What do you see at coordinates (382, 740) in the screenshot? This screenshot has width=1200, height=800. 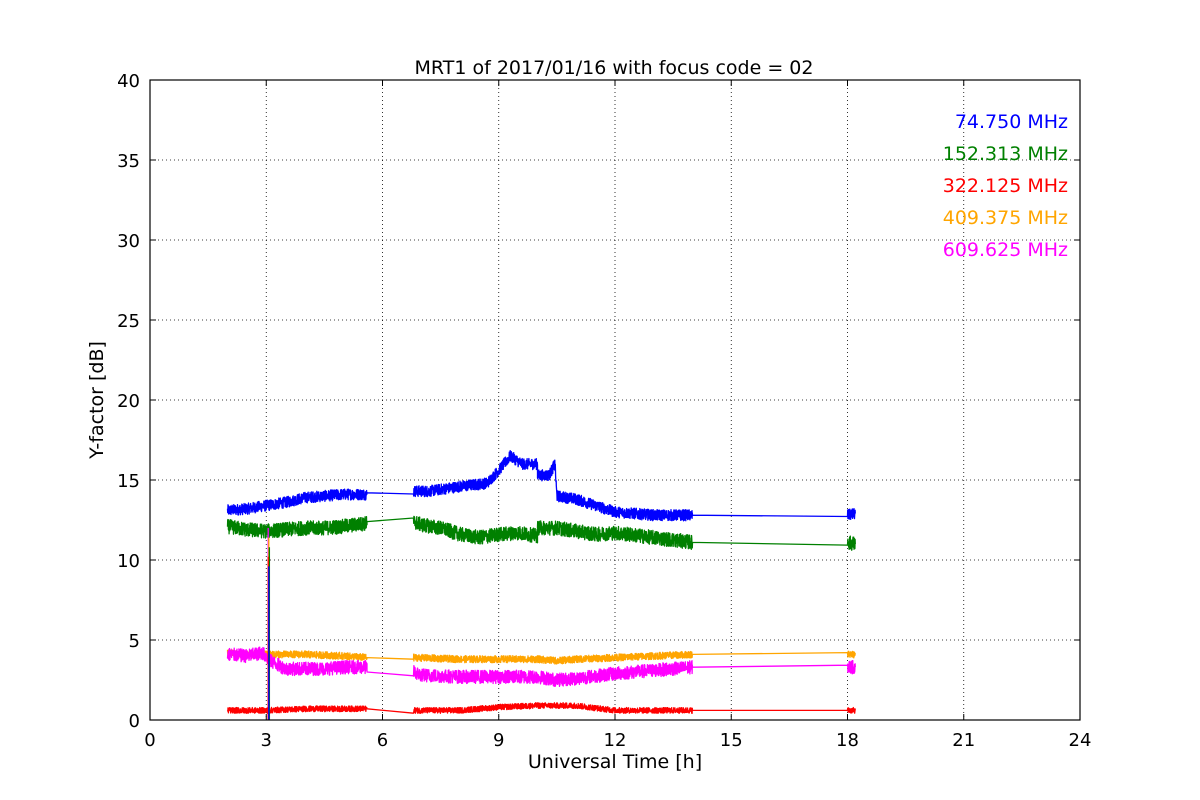 I see `x-tick-label: 6` at bounding box center [382, 740].